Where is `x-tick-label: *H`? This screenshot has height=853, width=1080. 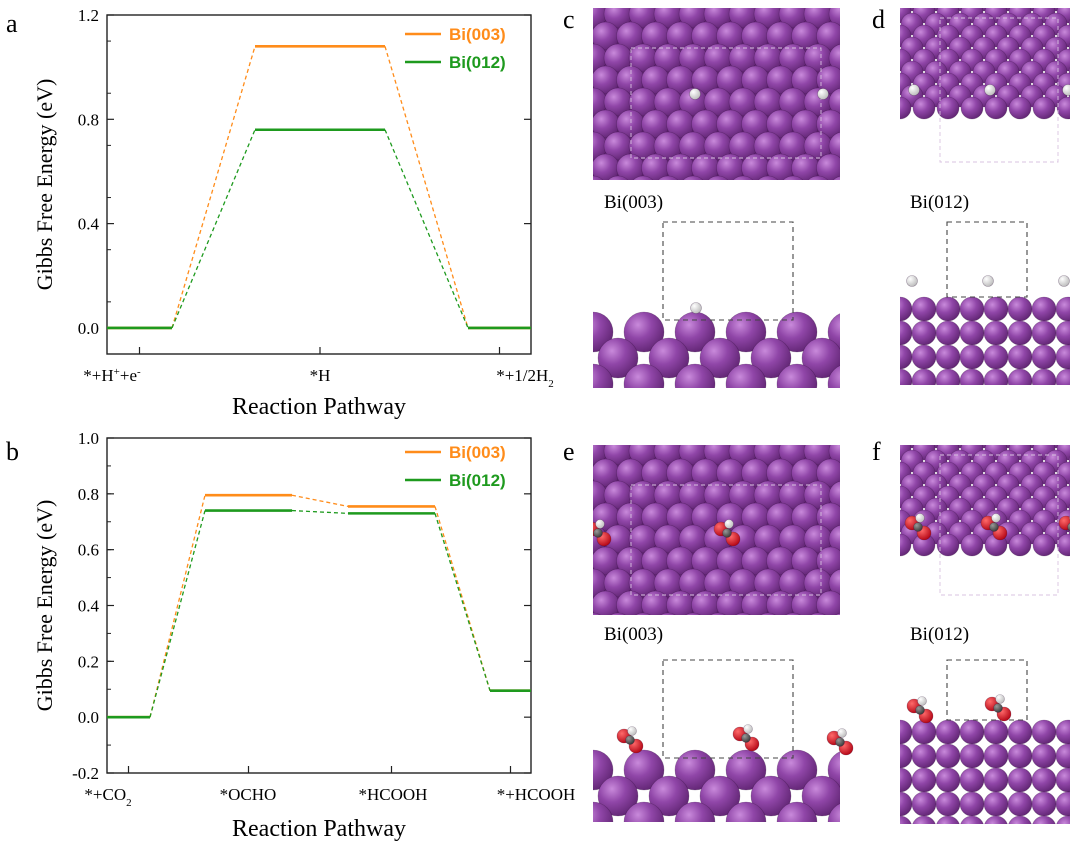 x-tick-label: *H is located at coordinates (320, 375).